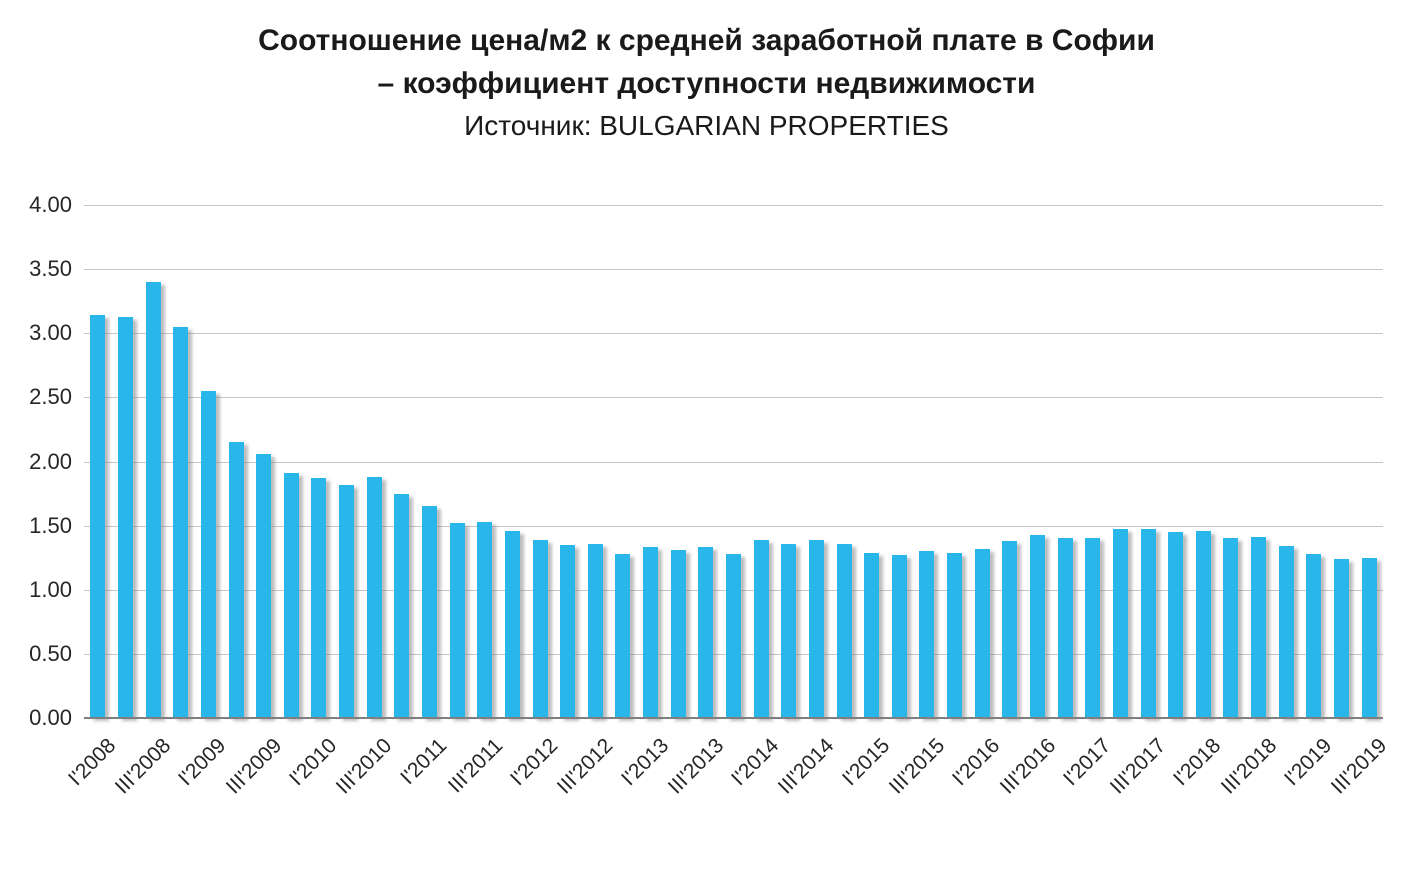  What do you see at coordinates (50, 653) in the screenshot?
I see `y-tick-label: 0.50` at bounding box center [50, 653].